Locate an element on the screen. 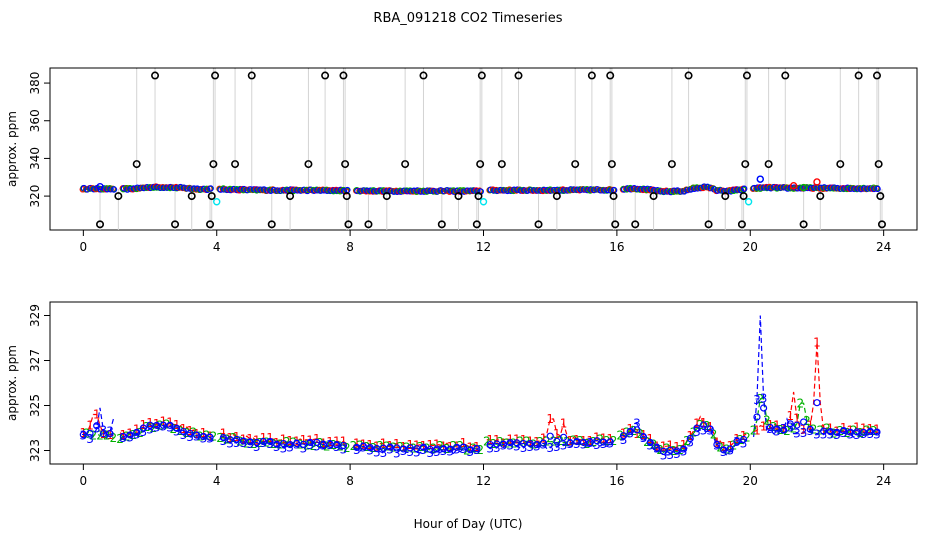  x-tick-label: 12 is located at coordinates (483, 247).